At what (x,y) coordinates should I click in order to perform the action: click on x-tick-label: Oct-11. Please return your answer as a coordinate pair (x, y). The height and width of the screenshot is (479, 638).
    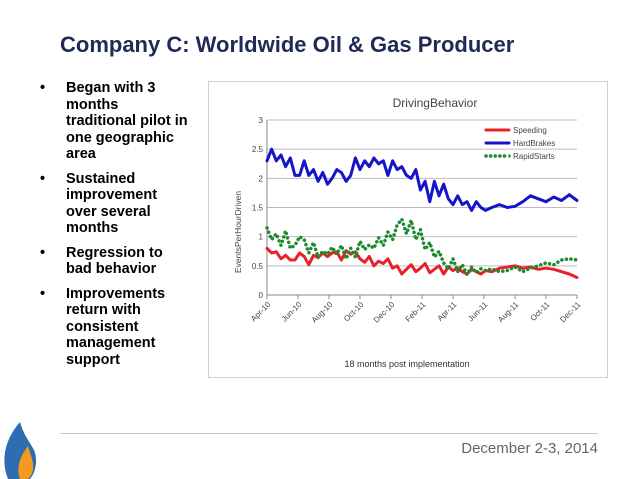
    Looking at the image, I should click on (539, 311).